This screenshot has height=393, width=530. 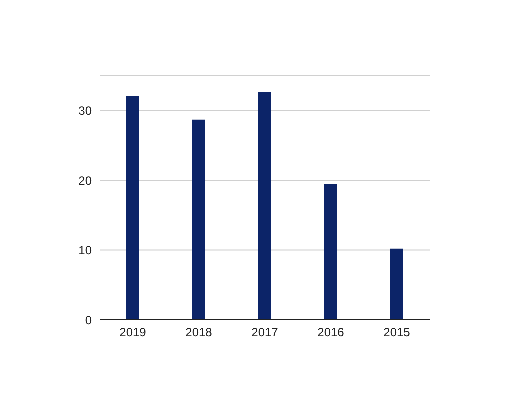 What do you see at coordinates (133, 333) in the screenshot?
I see `x-tick-label: 2019` at bounding box center [133, 333].